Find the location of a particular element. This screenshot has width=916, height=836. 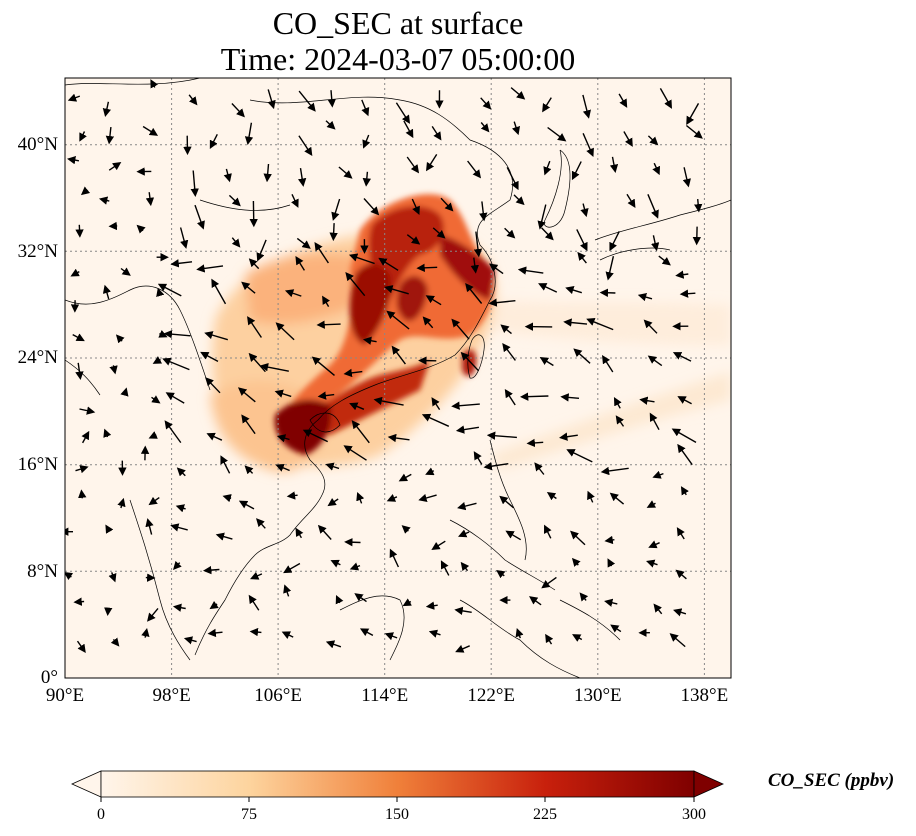

map-title-line2: Time: 2024-03-07 05:00:00 is located at coordinates (398, 59).